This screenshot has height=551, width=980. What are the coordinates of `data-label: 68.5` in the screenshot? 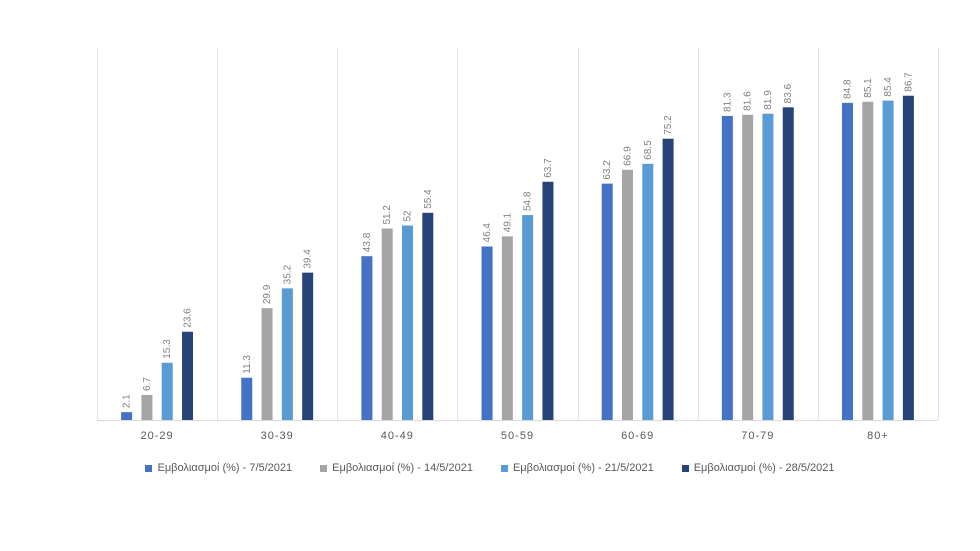 It's located at (648, 150).